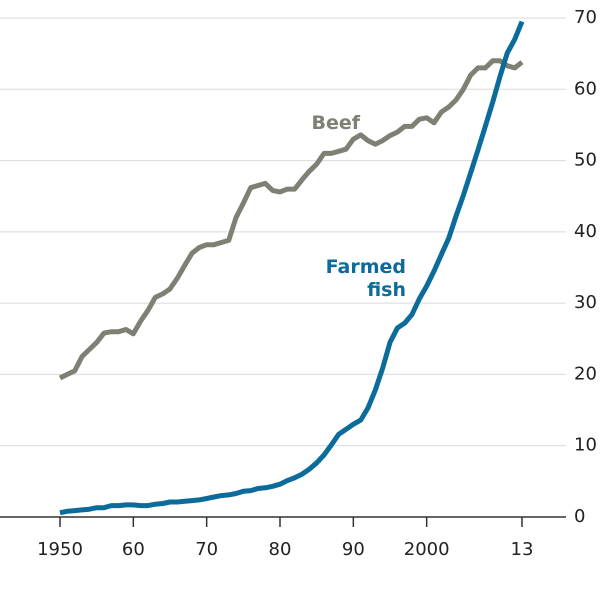 Image resolution: width=611 pixels, height=589 pixels. Describe the element at coordinates (365, 278) in the screenshot. I see `series-label: Farmed fish` at that location.